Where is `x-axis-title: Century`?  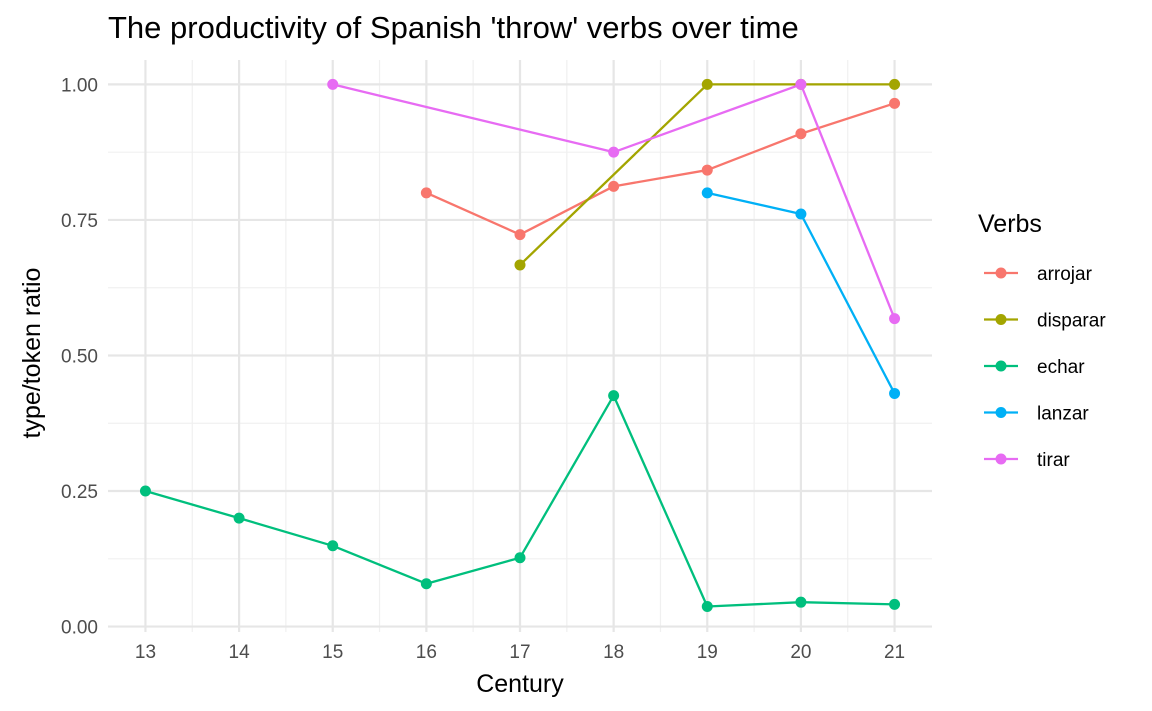 x-axis-title: Century is located at coordinates (520, 684).